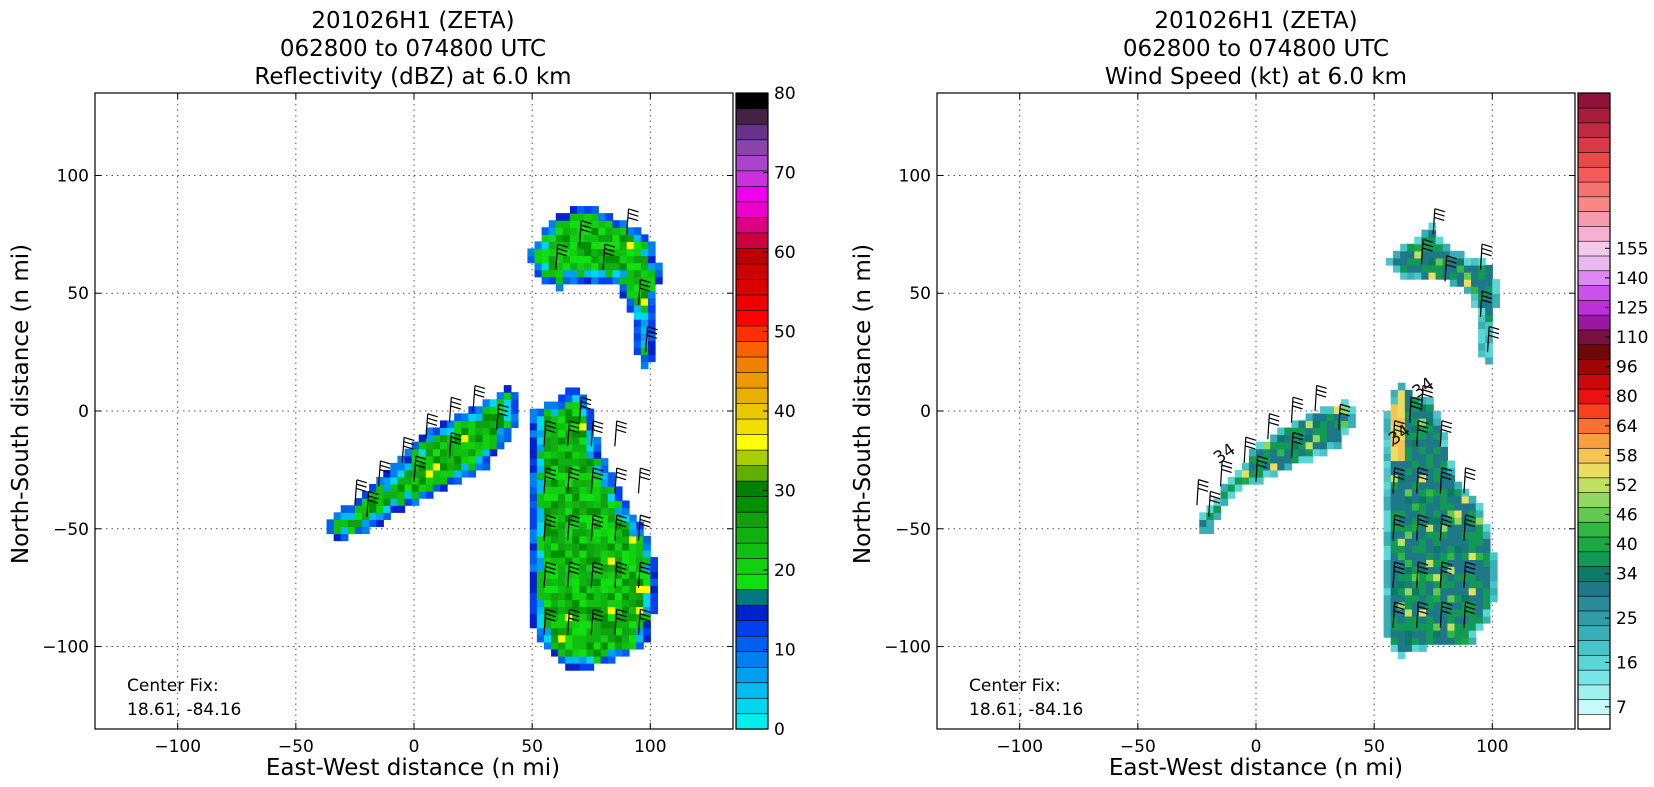  What do you see at coordinates (1627, 575) in the screenshot?
I see `windspeed-colorbar-tick-label-3: 34` at bounding box center [1627, 575].